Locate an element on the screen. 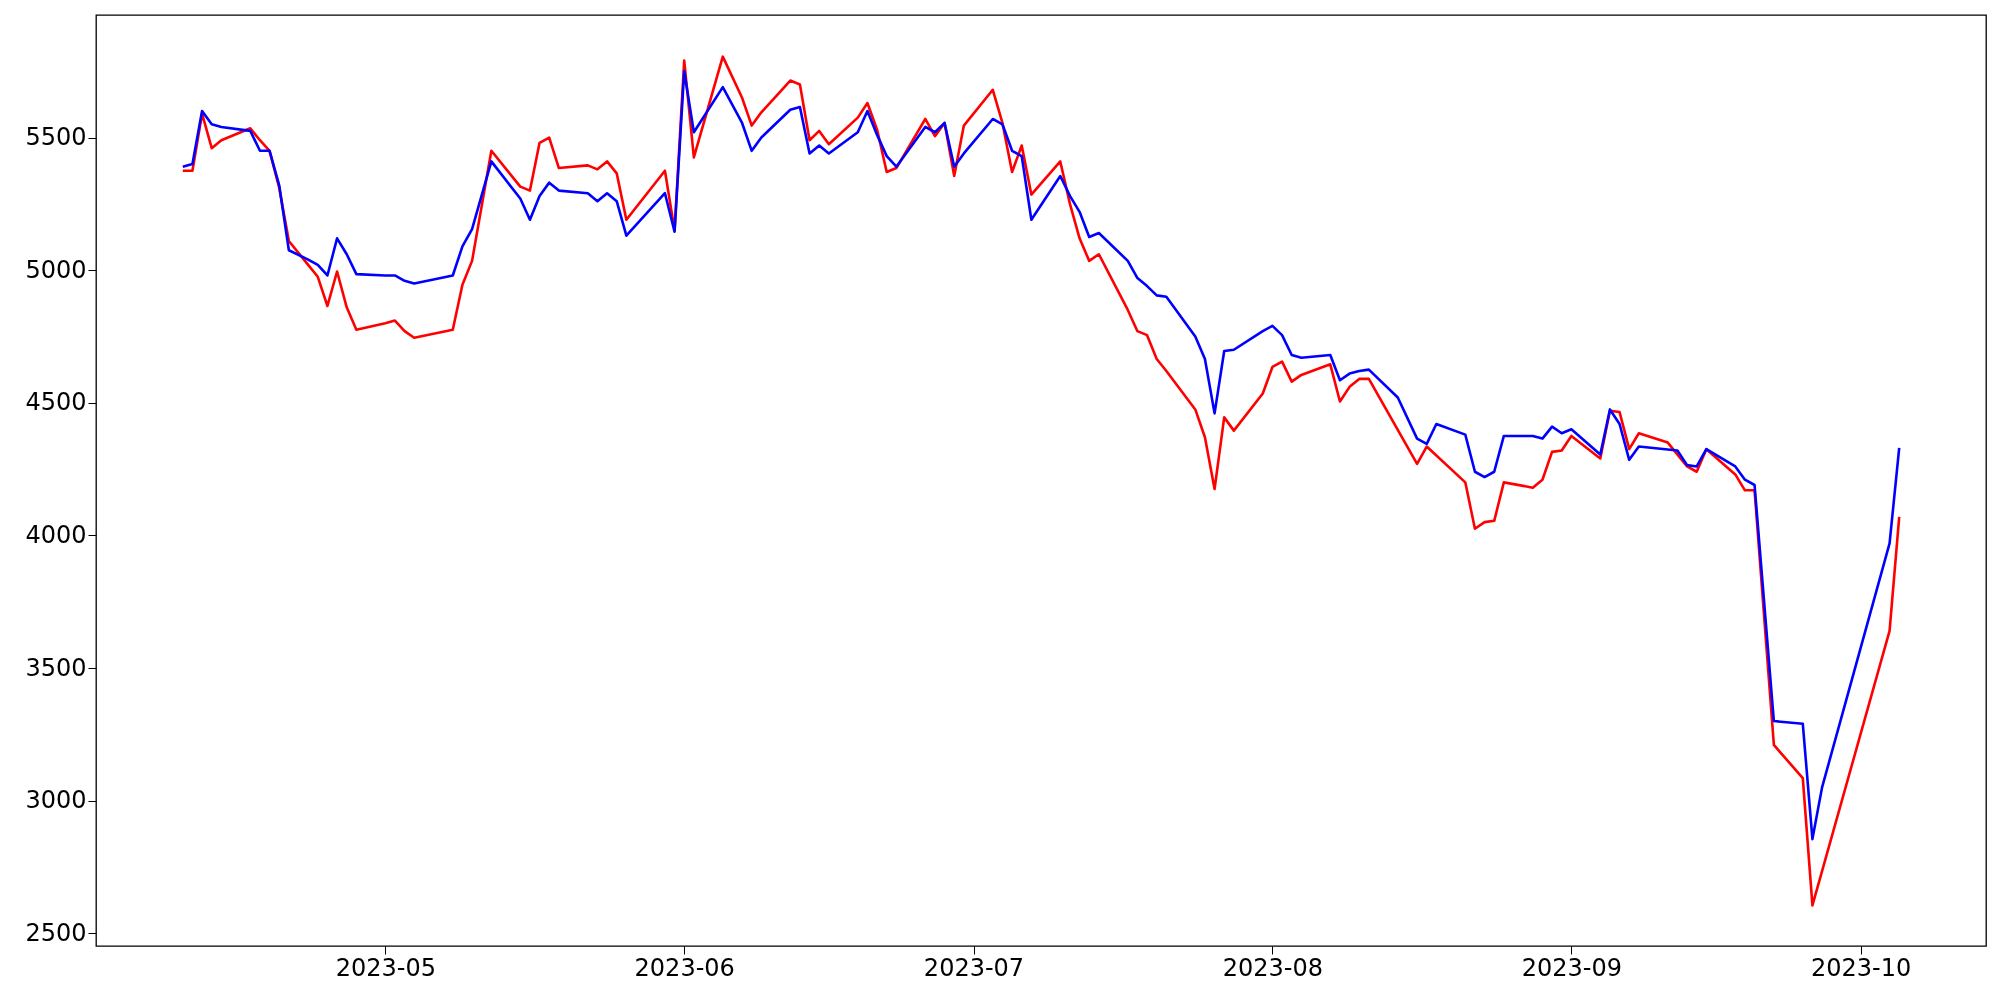 This screenshot has height=1000, width=2000. x-tick-label: 2023-07 is located at coordinates (974, 967).